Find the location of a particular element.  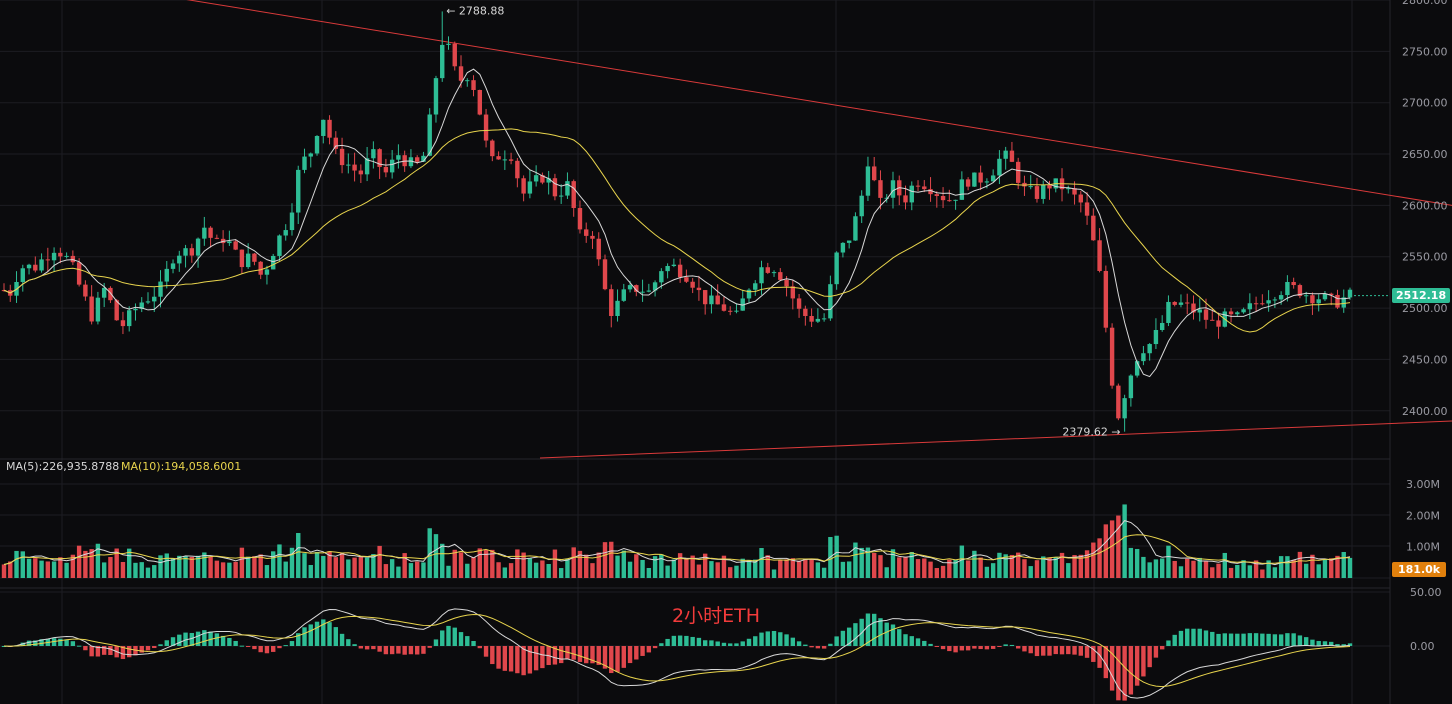

volume-ma5-readout: MA(5):226,935.8788 is located at coordinates (62, 466).